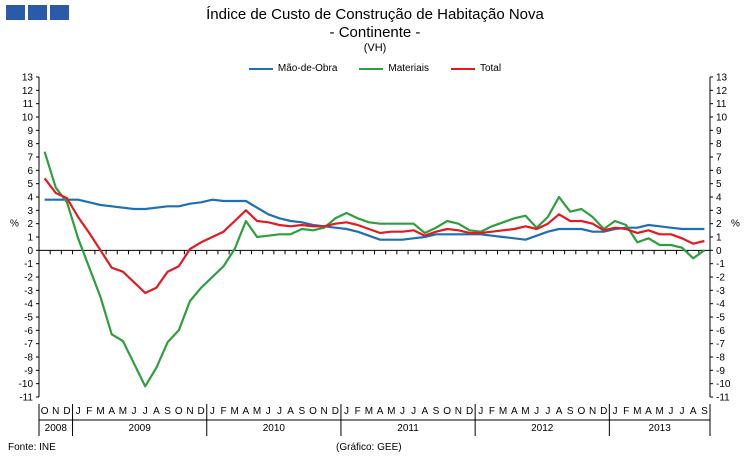 The height and width of the screenshot is (460, 750). I want to click on y-tick-label-left: -11, so click(26, 398).